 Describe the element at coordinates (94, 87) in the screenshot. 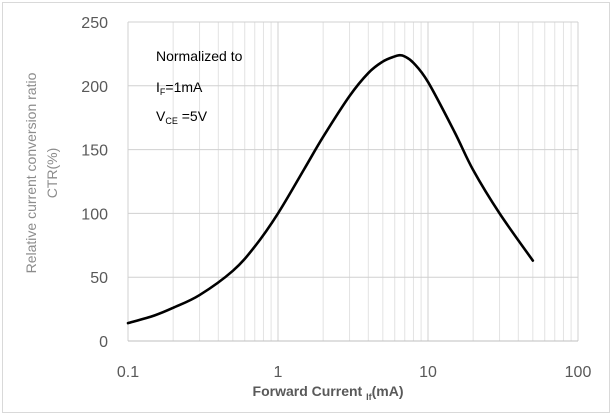

I see `y-tick-label: 200` at that location.